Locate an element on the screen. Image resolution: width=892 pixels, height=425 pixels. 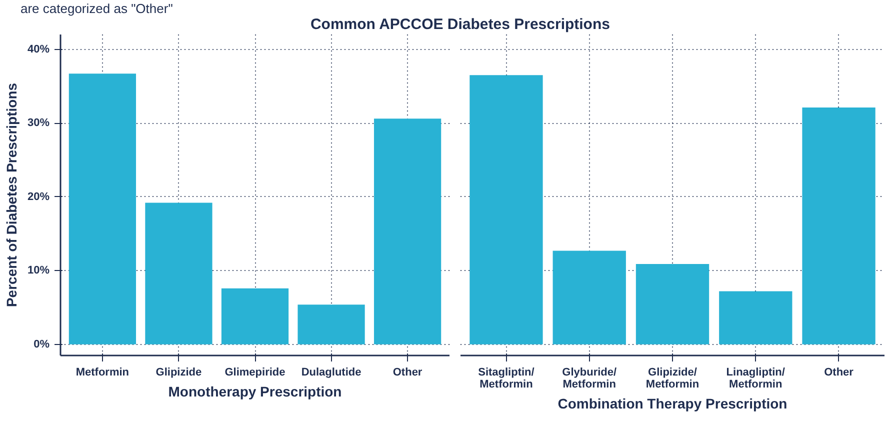
x-tick-label: Metformin is located at coordinates (103, 372).